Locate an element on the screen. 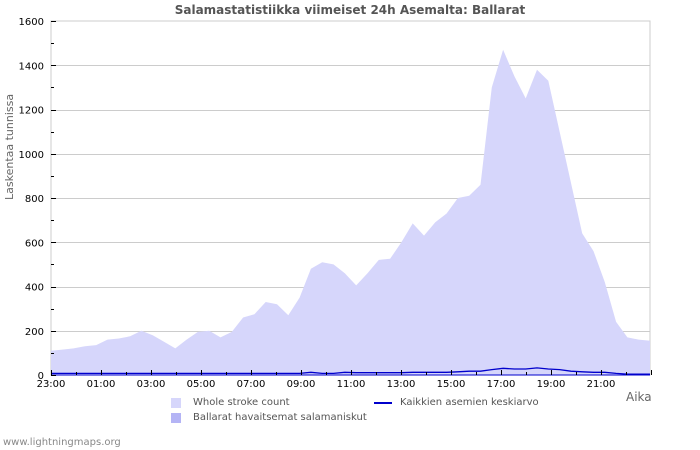 This screenshot has width=700, height=450. svg-text: 1000 is located at coordinates (31, 155).